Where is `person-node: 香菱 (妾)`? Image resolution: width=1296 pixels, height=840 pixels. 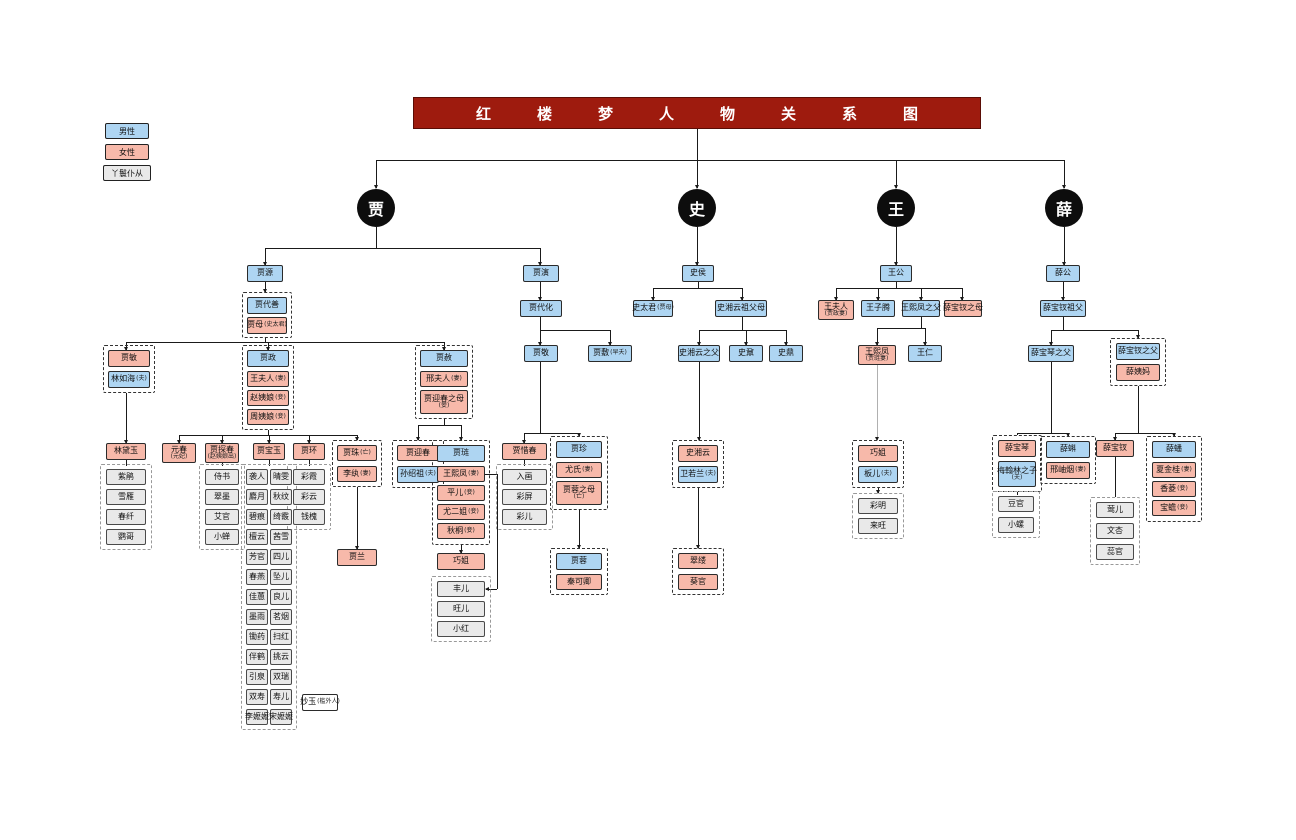 person-node: 香菱 (妾) is located at coordinates (1174, 489).